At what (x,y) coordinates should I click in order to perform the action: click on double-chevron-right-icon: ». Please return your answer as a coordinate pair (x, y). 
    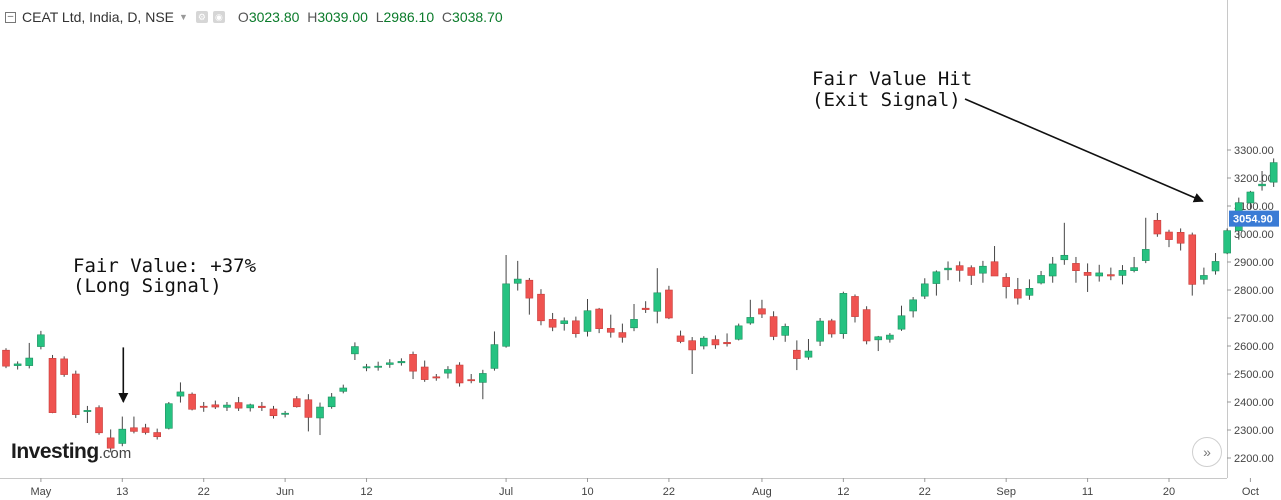
    Looking at the image, I should click on (1207, 452).